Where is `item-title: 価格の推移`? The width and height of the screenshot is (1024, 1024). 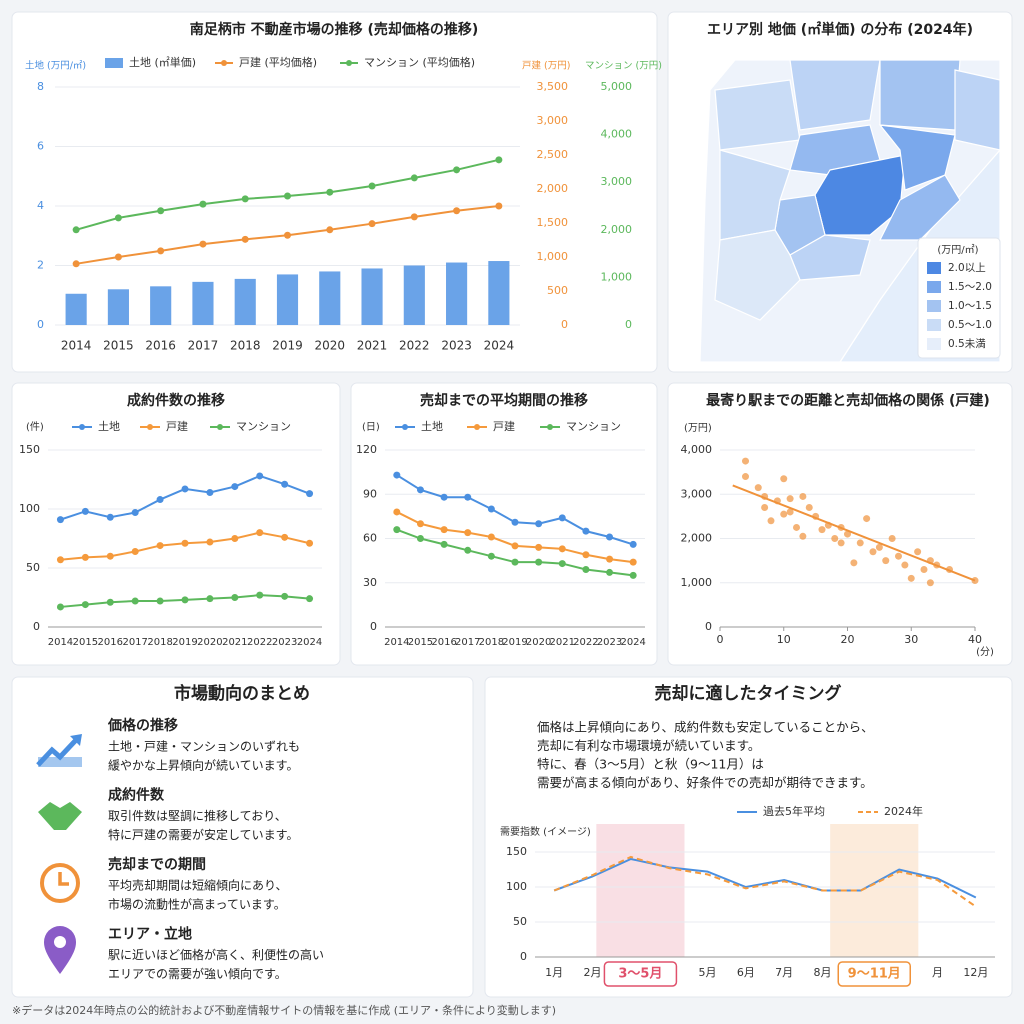 item-title: 価格の推移 is located at coordinates (142, 725).